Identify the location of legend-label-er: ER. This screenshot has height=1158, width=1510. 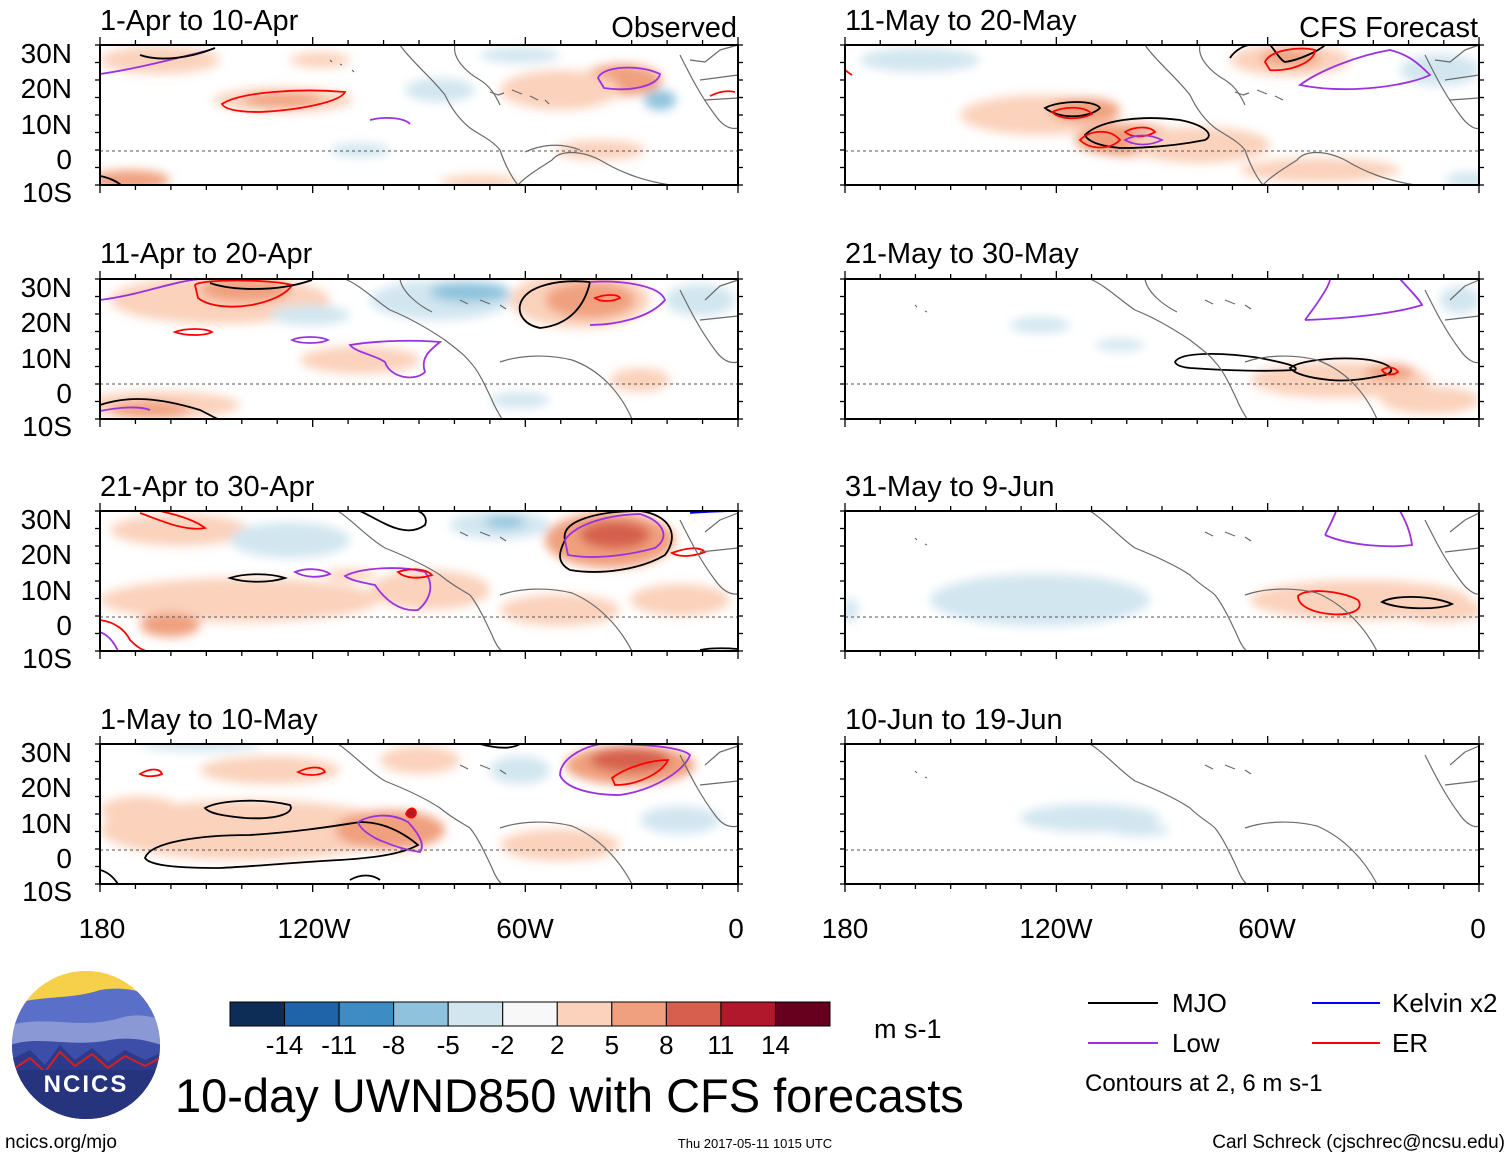
(1410, 1043).